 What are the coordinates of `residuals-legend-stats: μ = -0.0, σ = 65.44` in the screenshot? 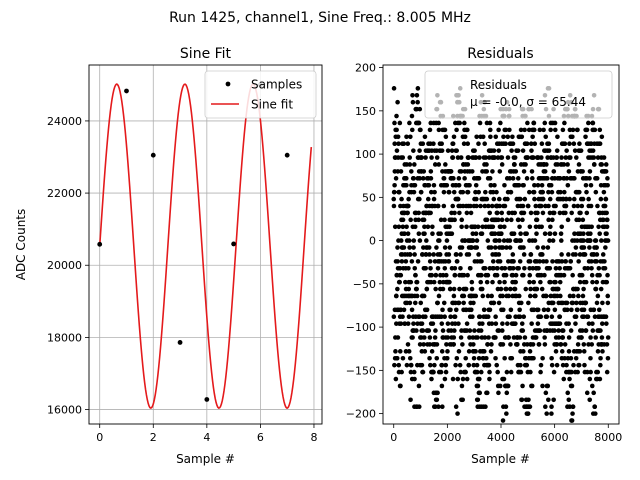 It's located at (528, 102).